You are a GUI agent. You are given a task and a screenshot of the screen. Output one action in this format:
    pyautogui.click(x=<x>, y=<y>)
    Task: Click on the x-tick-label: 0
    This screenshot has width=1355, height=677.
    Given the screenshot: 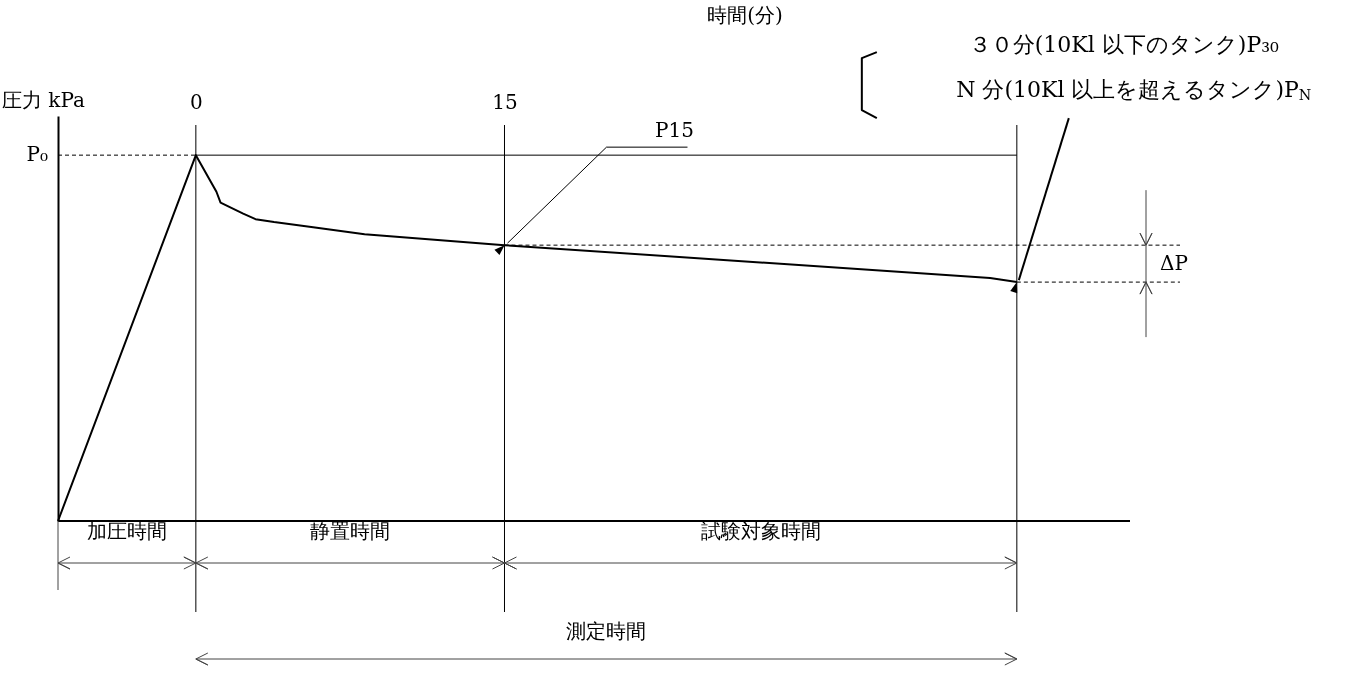 What is the action you would take?
    pyautogui.click(x=196, y=101)
    